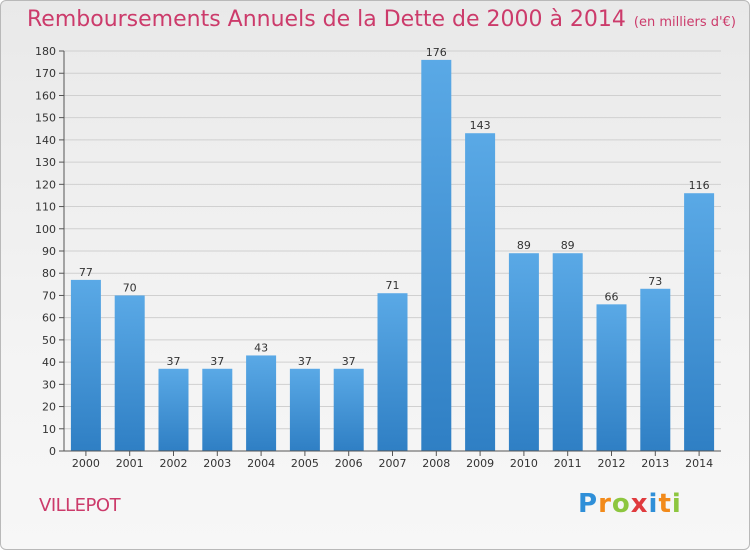 The height and width of the screenshot is (550, 750). What do you see at coordinates (86, 272) in the screenshot?
I see `bar-value-label: 77` at bounding box center [86, 272].